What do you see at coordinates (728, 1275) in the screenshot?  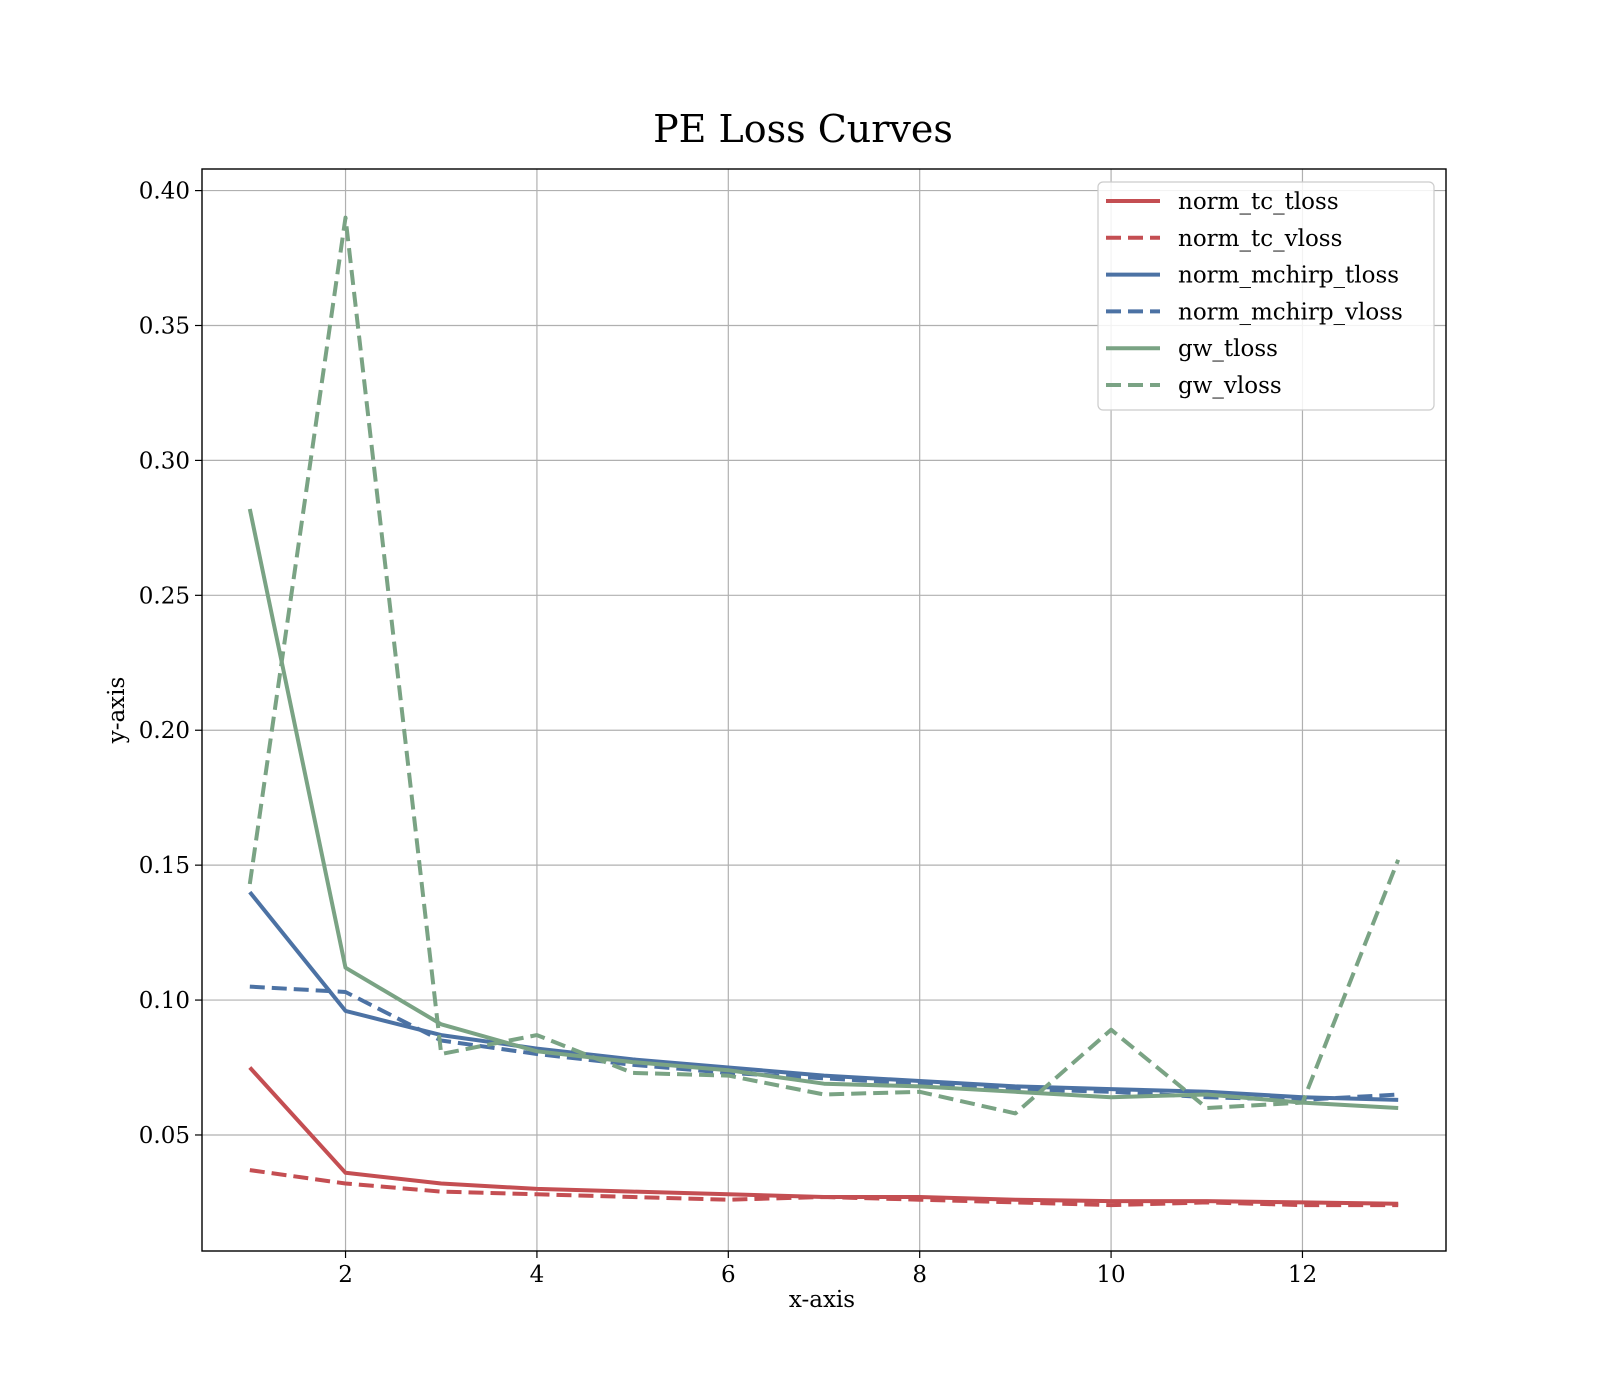 I see `x-tick-label: 6` at bounding box center [728, 1275].